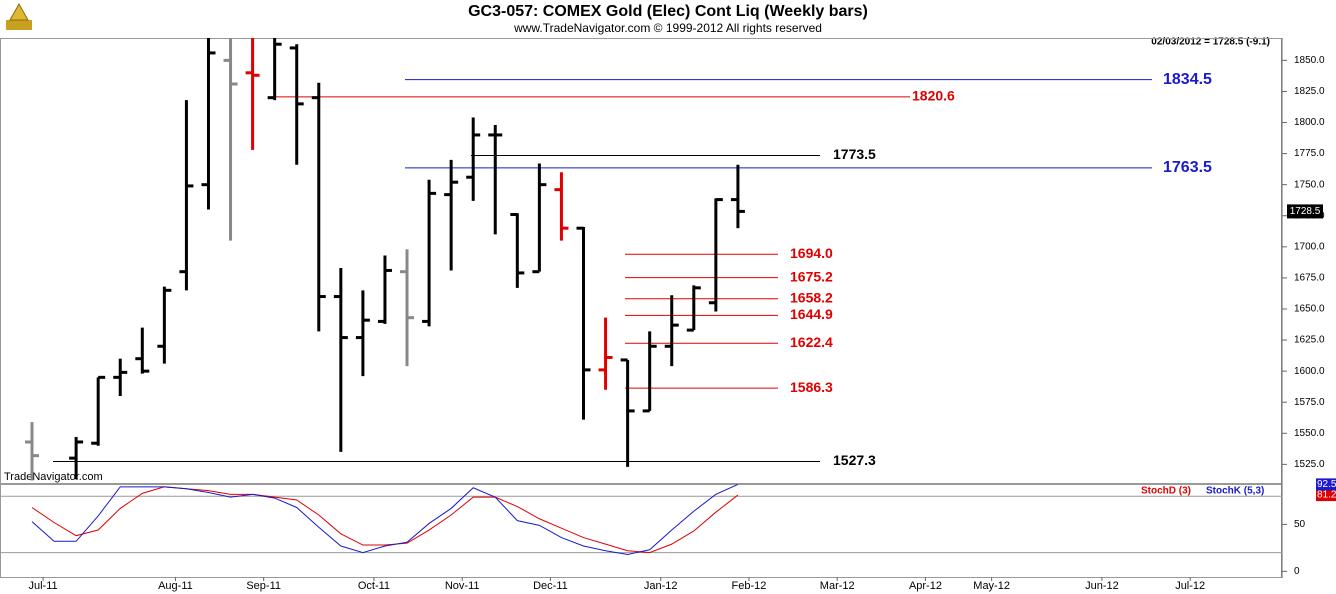 The height and width of the screenshot is (594, 1336). Describe the element at coordinates (811, 342) in the screenshot. I see `level-label: 1622.4` at that location.